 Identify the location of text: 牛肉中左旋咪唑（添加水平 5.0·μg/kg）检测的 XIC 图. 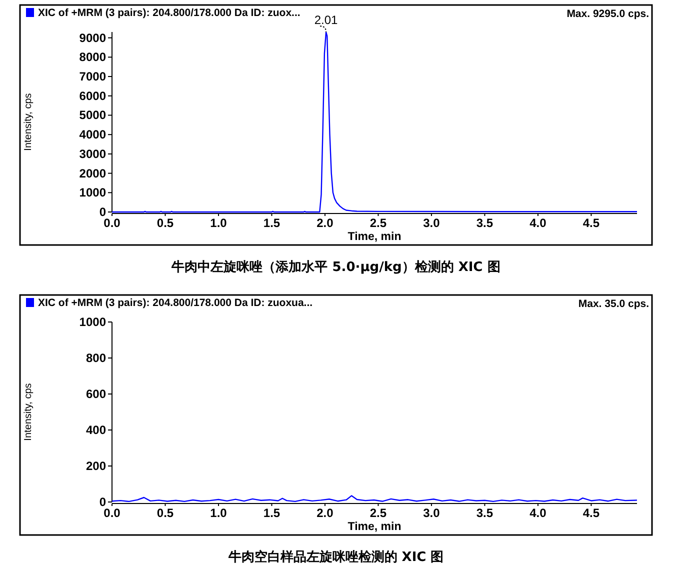
(335, 267).